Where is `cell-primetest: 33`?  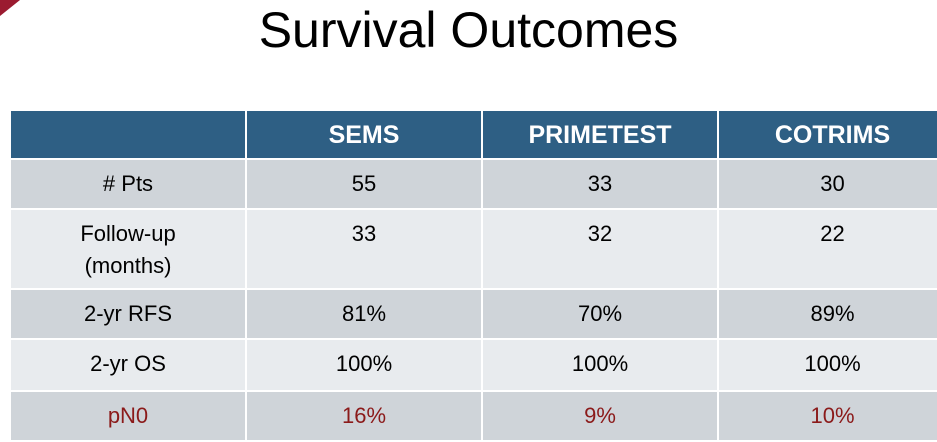 cell-primetest: 33 is located at coordinates (600, 184).